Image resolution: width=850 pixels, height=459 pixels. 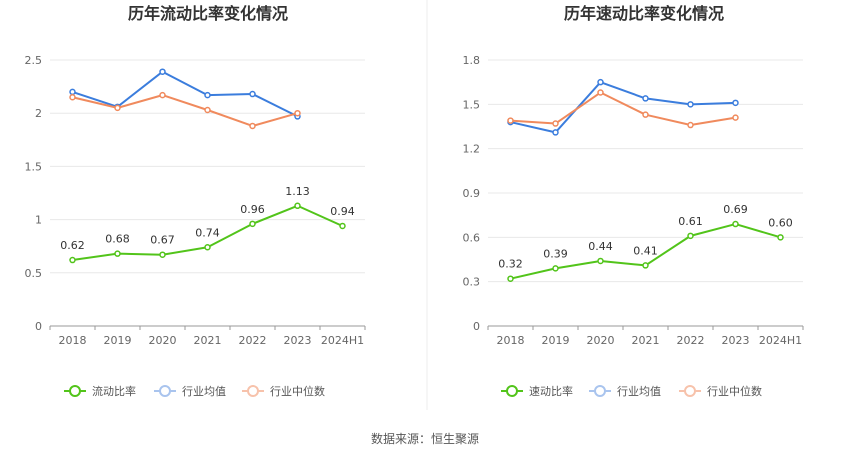 What do you see at coordinates (510, 264) in the screenshot?
I see `data-label: 0.32` at bounding box center [510, 264].